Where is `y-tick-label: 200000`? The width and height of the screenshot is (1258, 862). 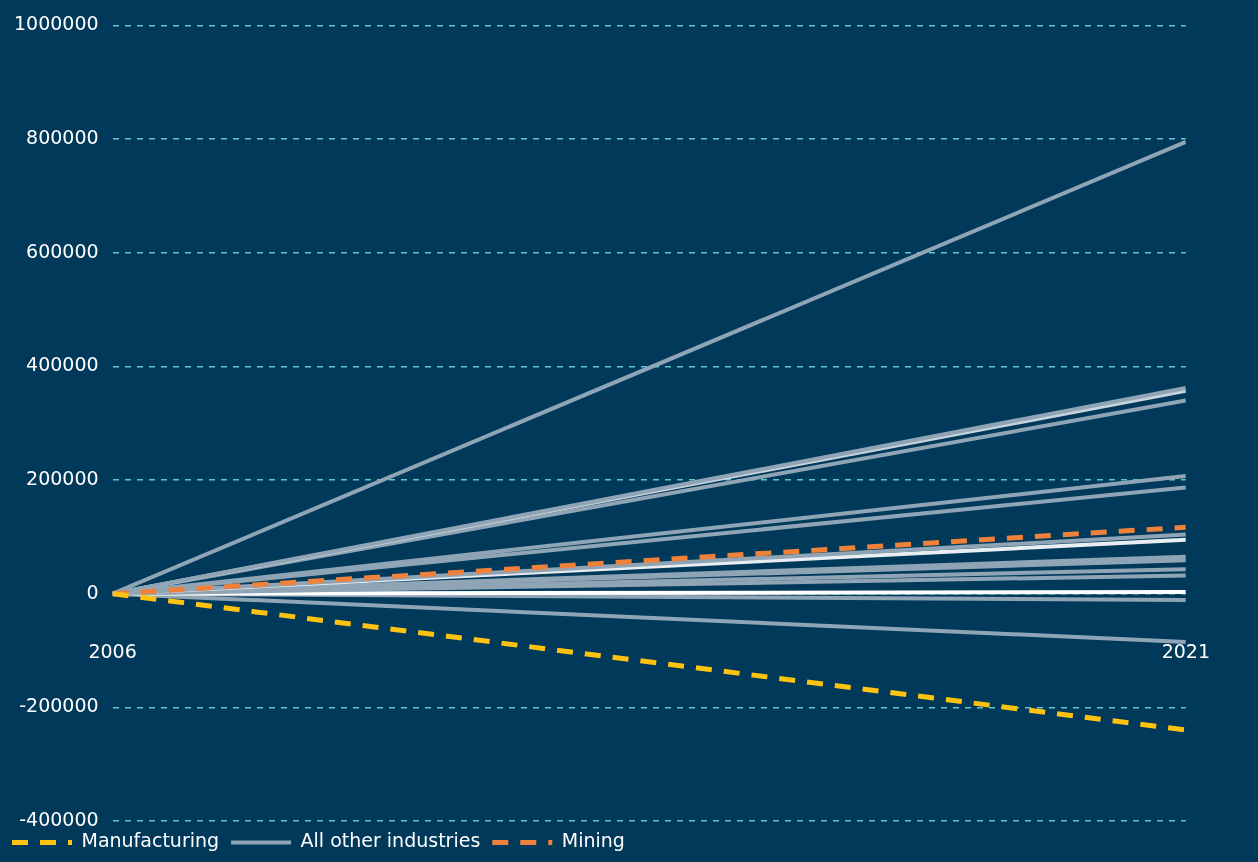 y-tick-label: 200000 is located at coordinates (62, 477).